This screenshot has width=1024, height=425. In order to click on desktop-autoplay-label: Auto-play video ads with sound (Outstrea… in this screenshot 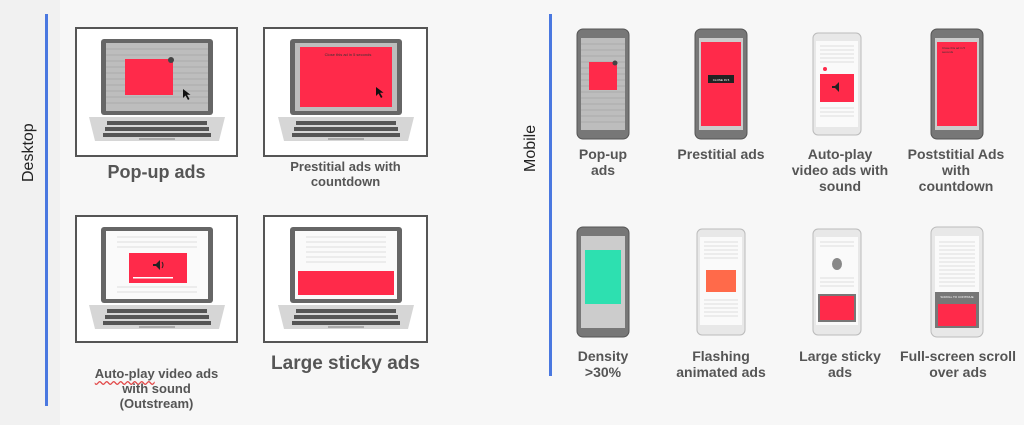, I will do `click(156, 388)`.